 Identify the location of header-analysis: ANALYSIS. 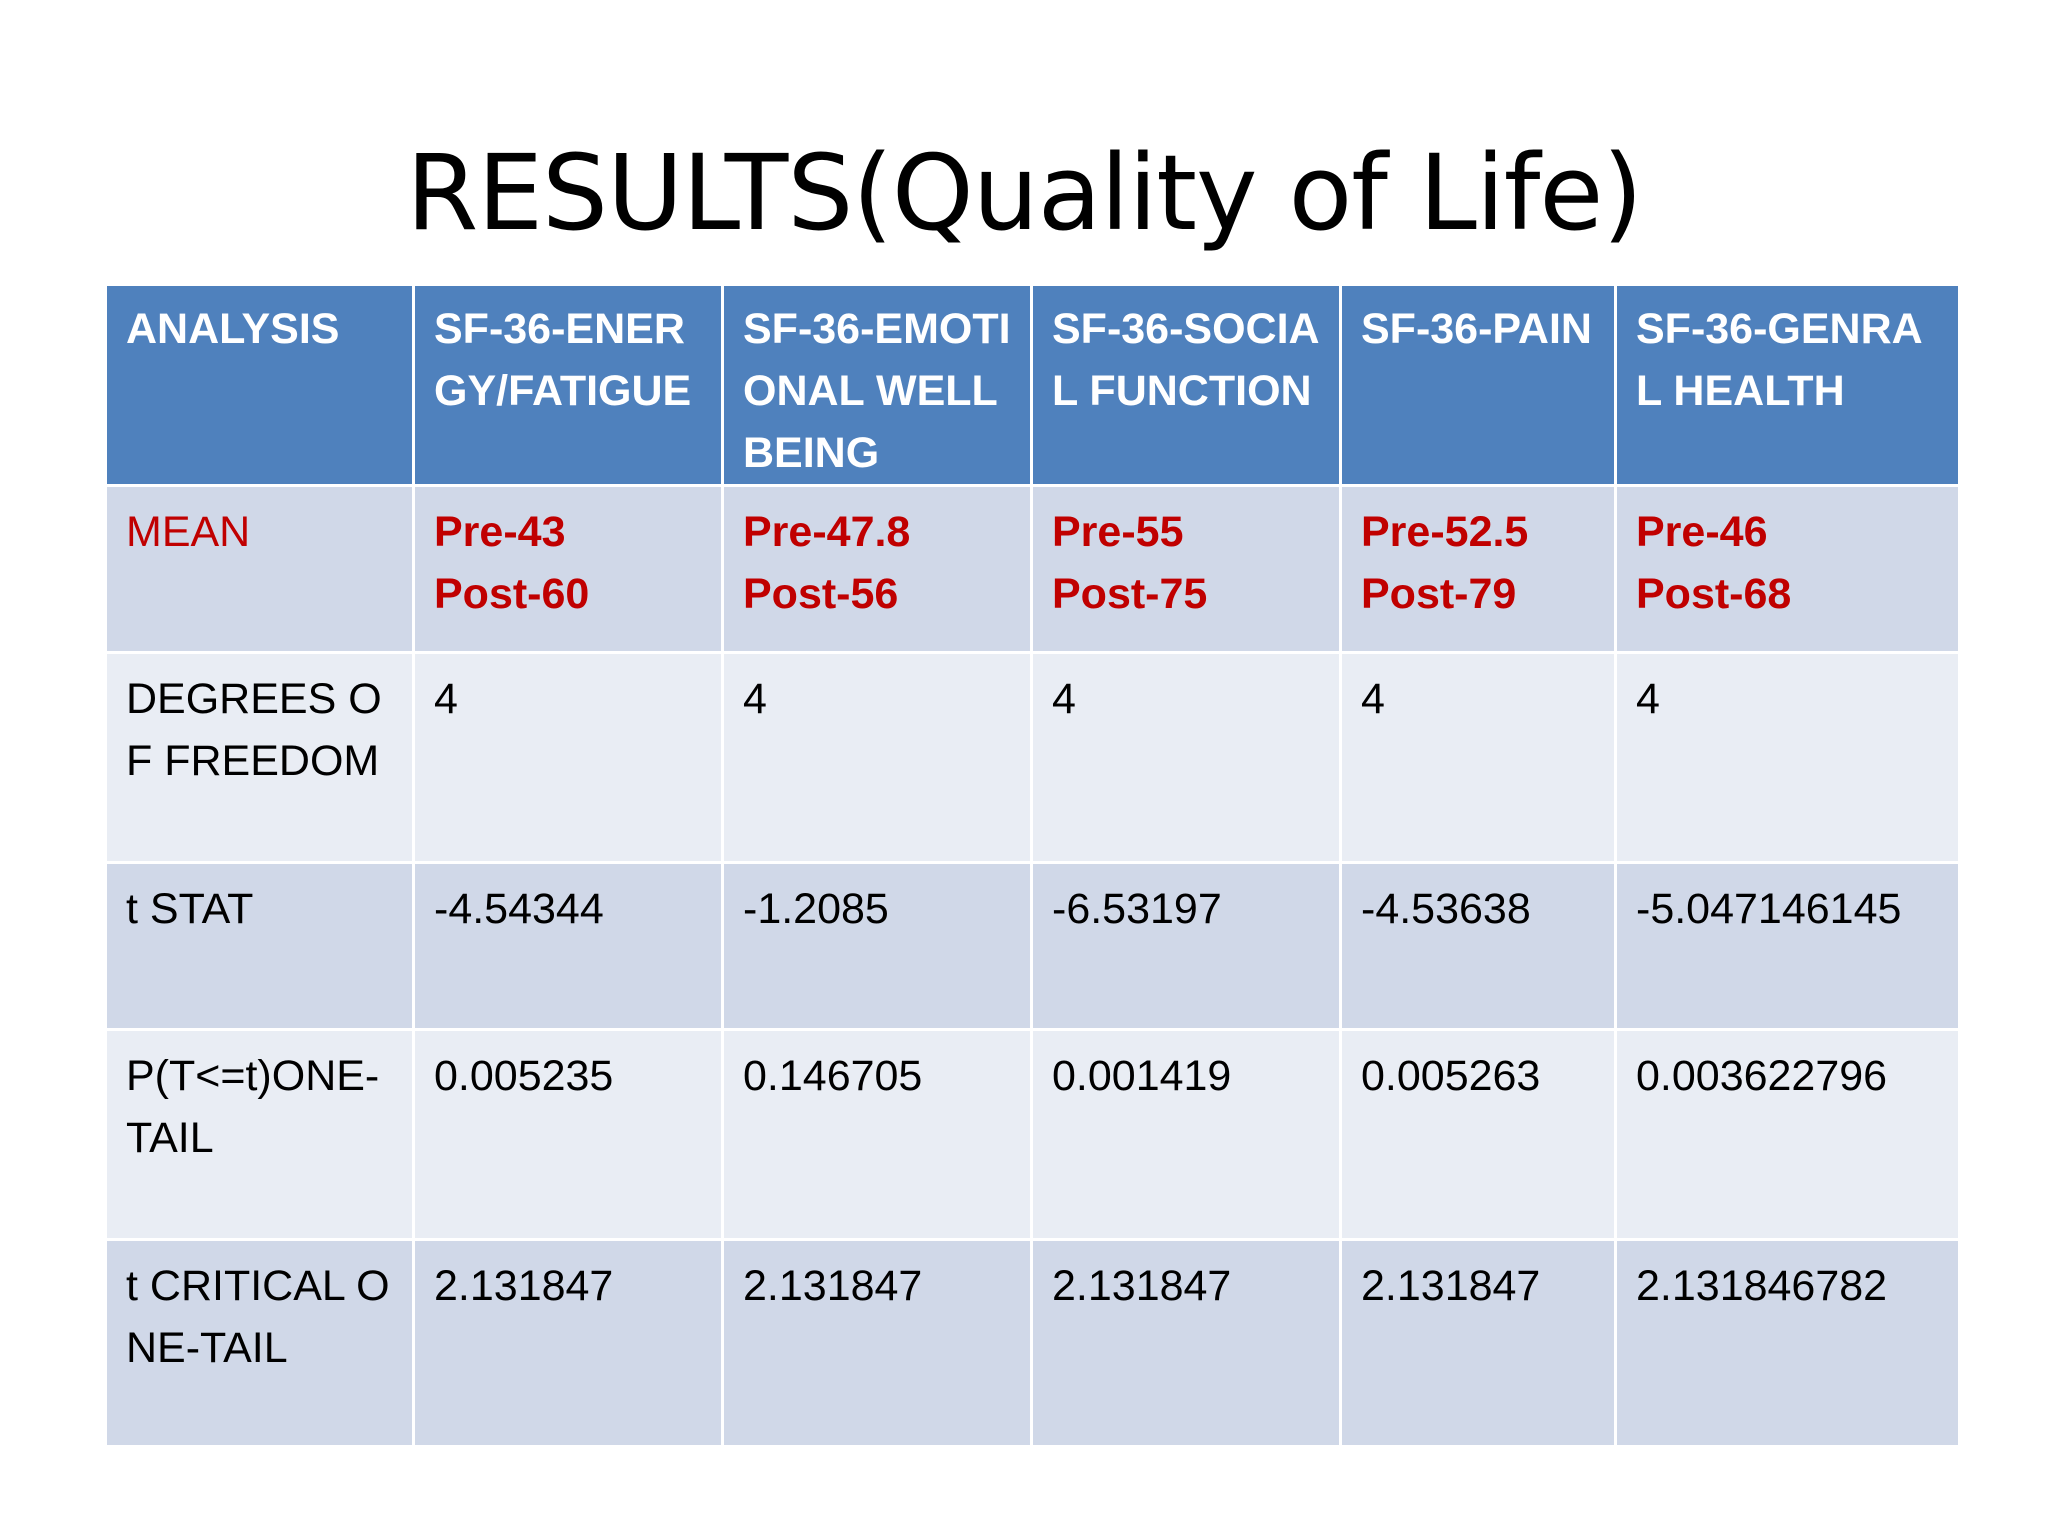
(259, 385).